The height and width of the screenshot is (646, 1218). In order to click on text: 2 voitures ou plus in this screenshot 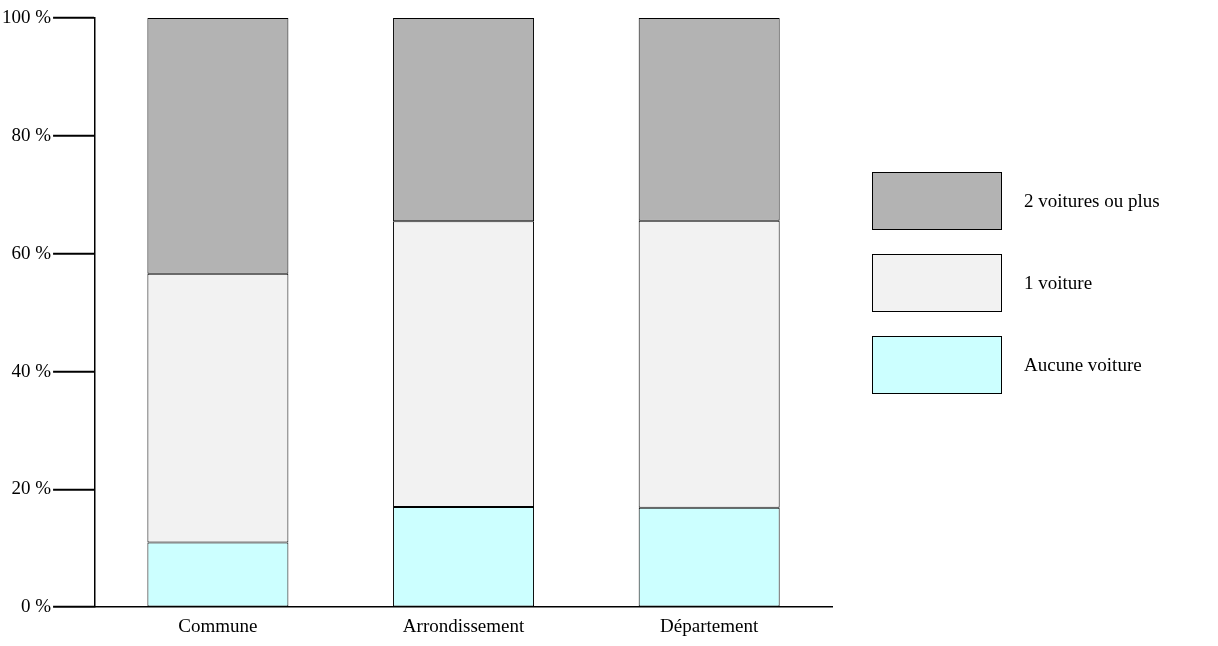, I will do `click(1092, 201)`.